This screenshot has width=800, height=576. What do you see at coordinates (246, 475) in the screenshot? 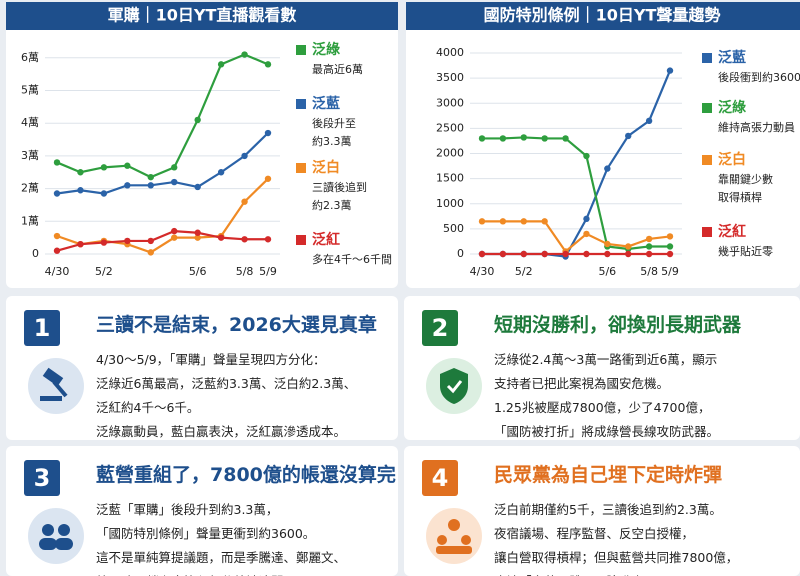
I see `card-title: 藍營重組了，7800億的帳還沒算完` at bounding box center [246, 475].